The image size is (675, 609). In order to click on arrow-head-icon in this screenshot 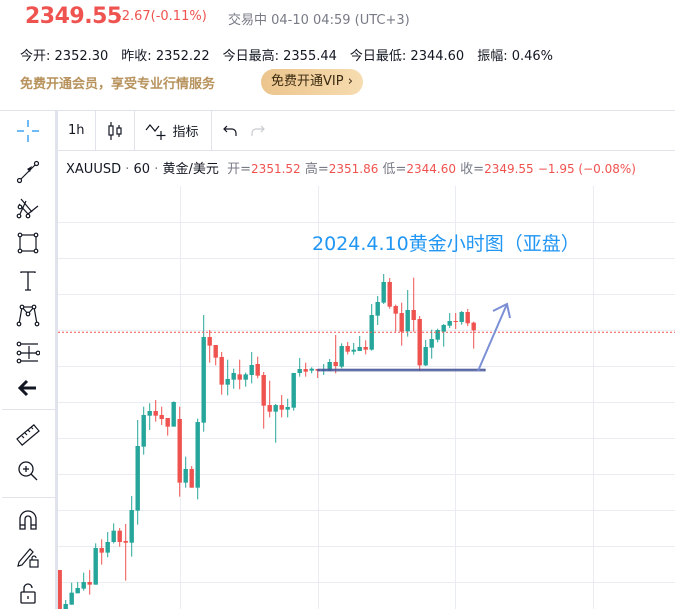, I will do `click(501, 310)`.